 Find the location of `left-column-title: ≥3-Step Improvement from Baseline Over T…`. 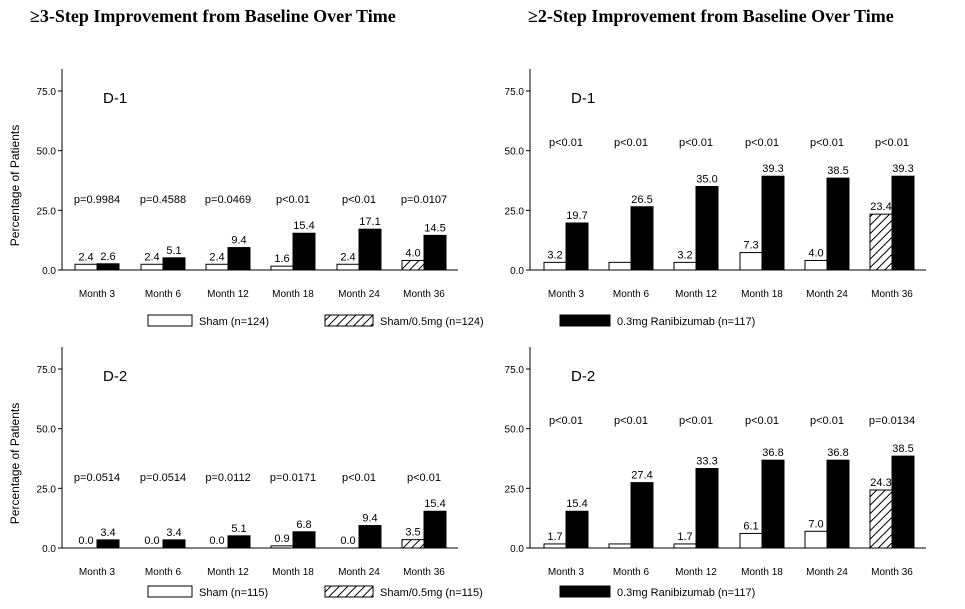

left-column-title: ≥3-Step Improvement from Baseline Over T… is located at coordinates (213, 16).